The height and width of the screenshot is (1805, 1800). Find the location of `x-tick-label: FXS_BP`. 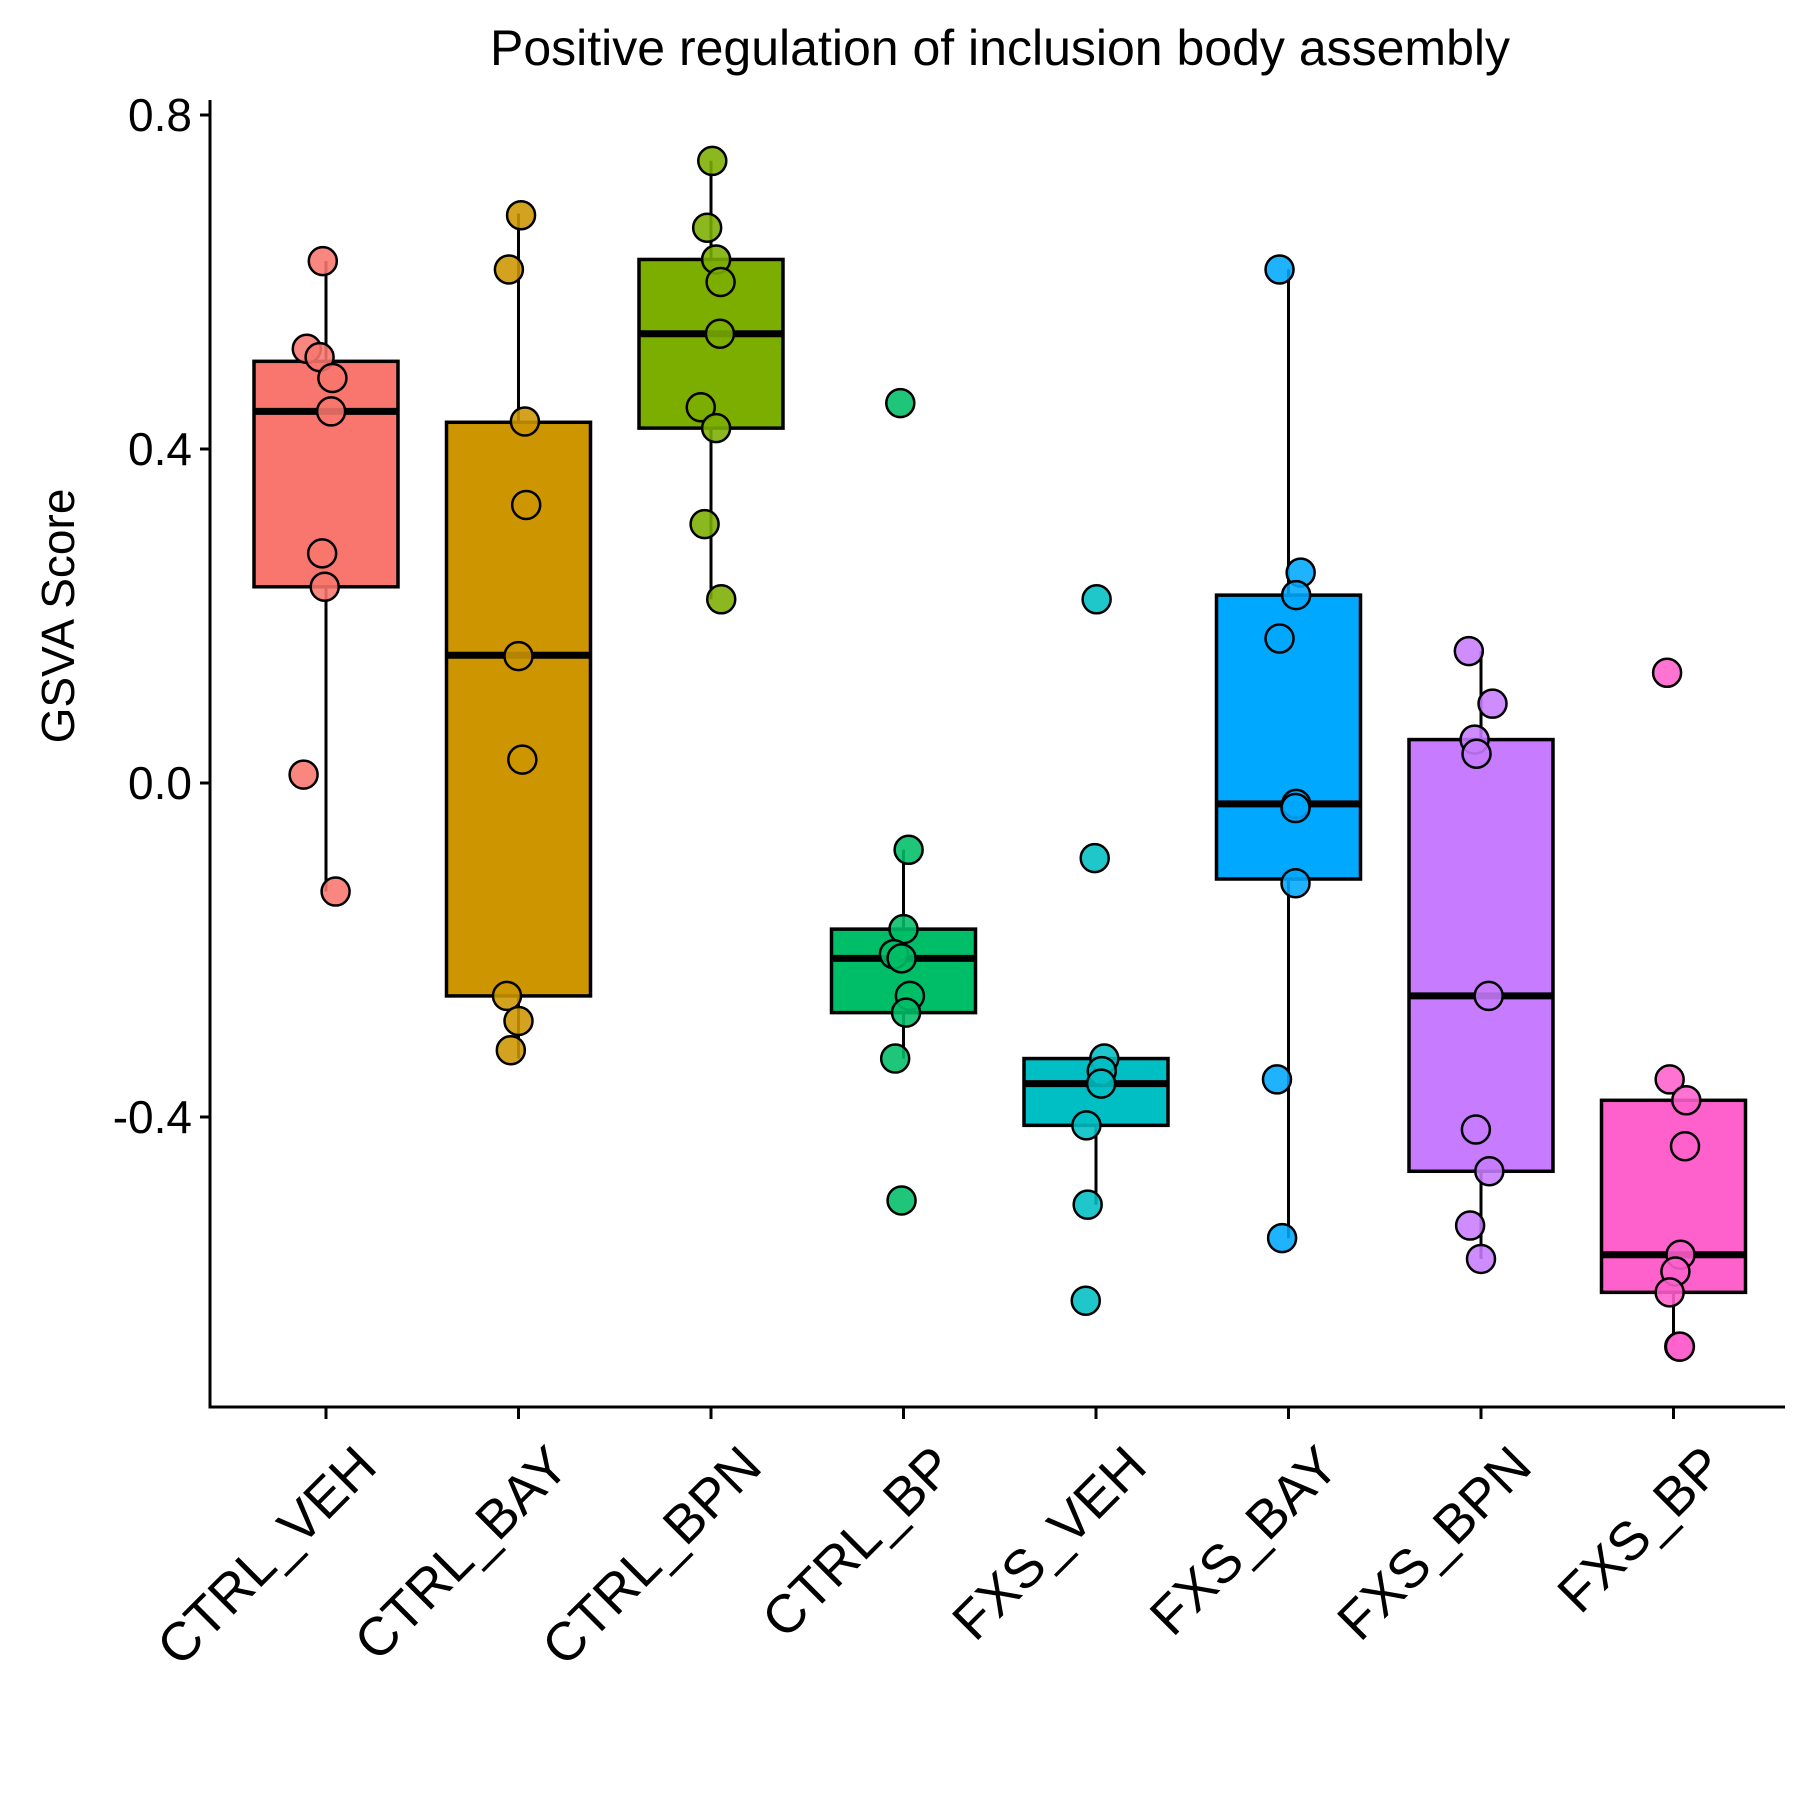

x-tick-label: FXS_BP is located at coordinates (1640, 1529).